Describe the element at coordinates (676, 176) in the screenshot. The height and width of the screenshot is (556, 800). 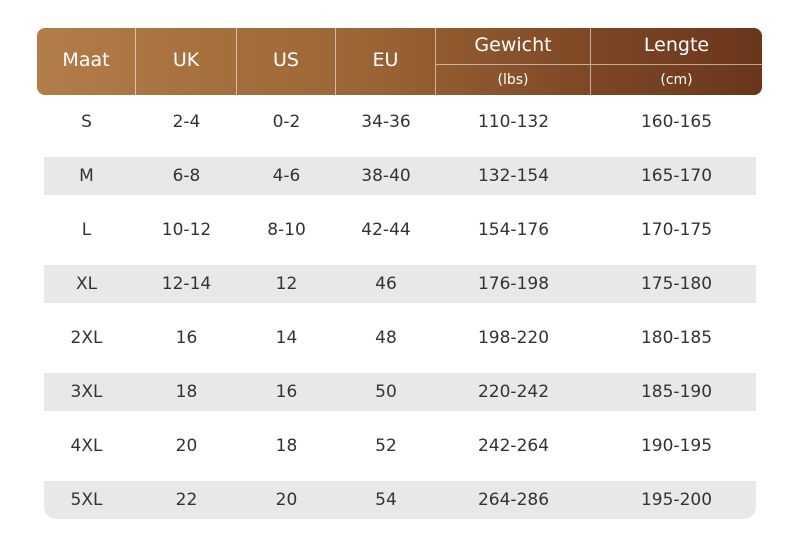
I see `table-cell: 165-170` at that location.